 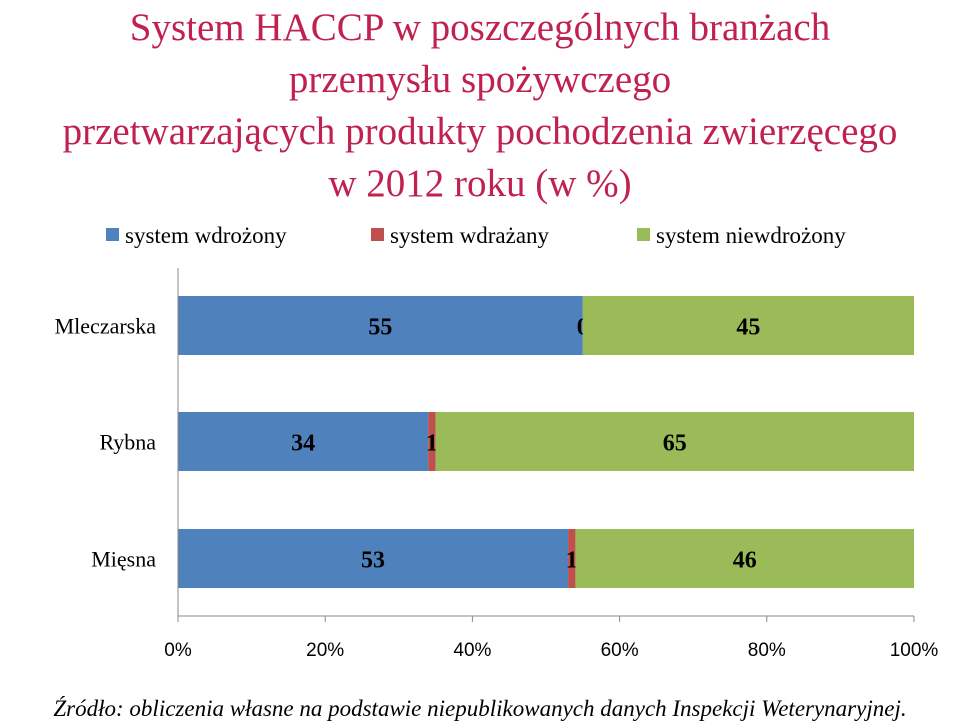 What do you see at coordinates (325, 650) in the screenshot?
I see `x-tick-label: 20%` at bounding box center [325, 650].